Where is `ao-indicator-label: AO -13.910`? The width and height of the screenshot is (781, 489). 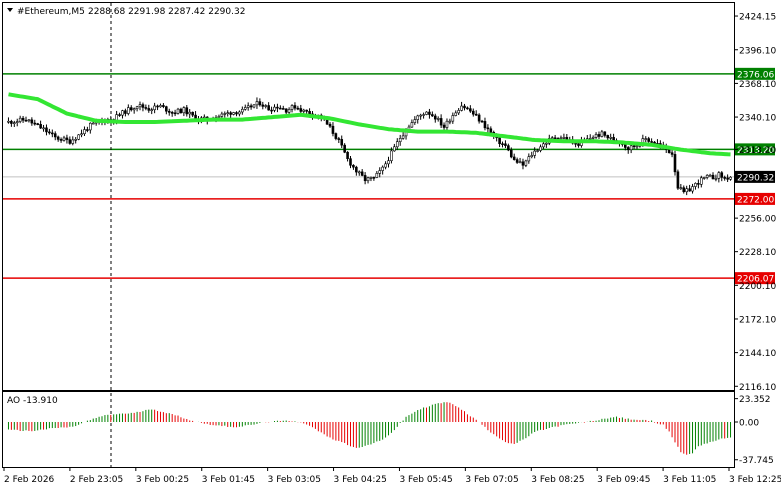
ao-indicator-label: AO -13.910 is located at coordinates (32, 401).